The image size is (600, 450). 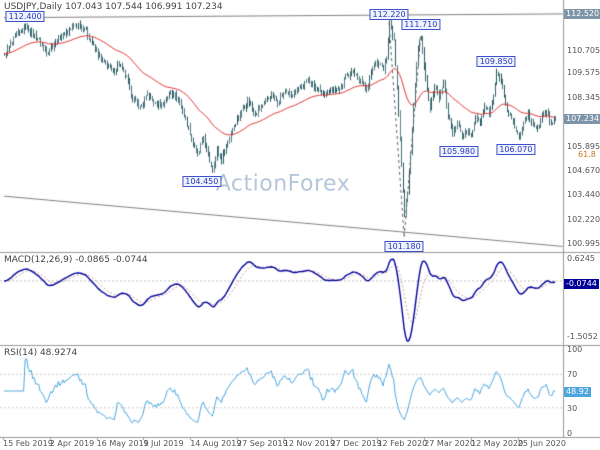 What do you see at coordinates (582, 118) in the screenshot?
I see `current-price-box: 107.234` at bounding box center [582, 118].